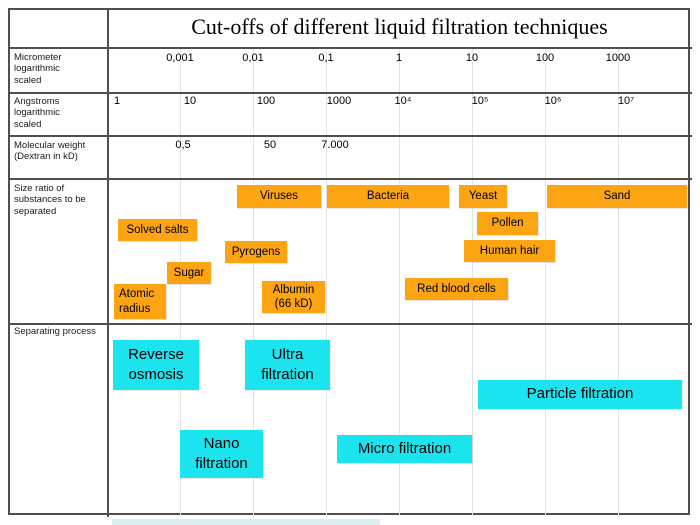  I want to click on angstrom-tick: 1, so click(117, 101).